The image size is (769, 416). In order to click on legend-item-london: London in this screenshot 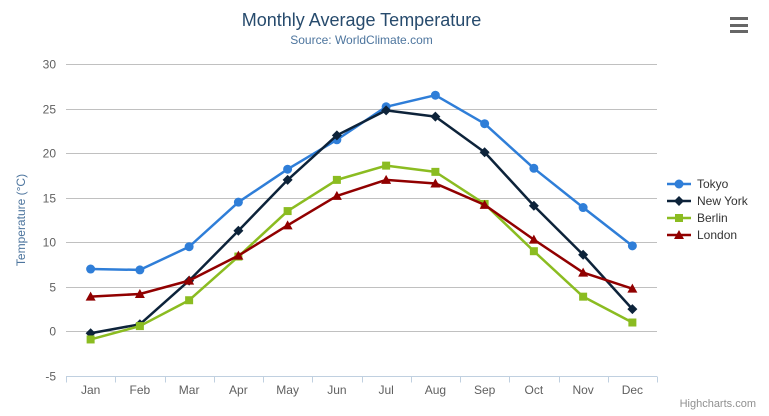, I will do `click(707, 234)`.